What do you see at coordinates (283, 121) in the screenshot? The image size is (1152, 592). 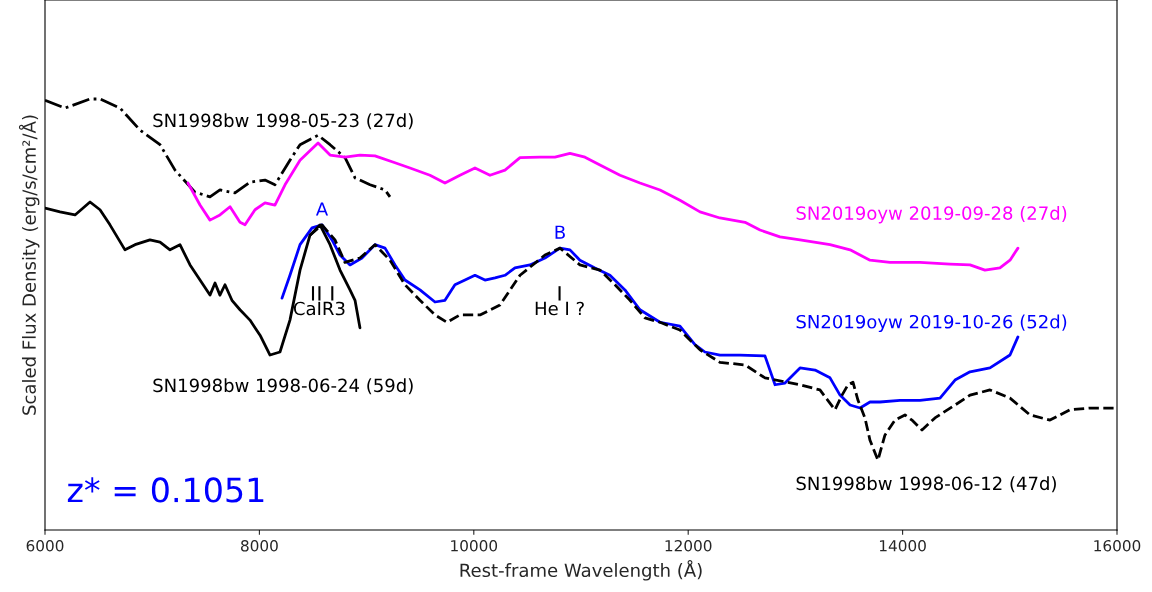 I see `series-label: SN1998bw 1998-05-23 (27d)` at bounding box center [283, 121].